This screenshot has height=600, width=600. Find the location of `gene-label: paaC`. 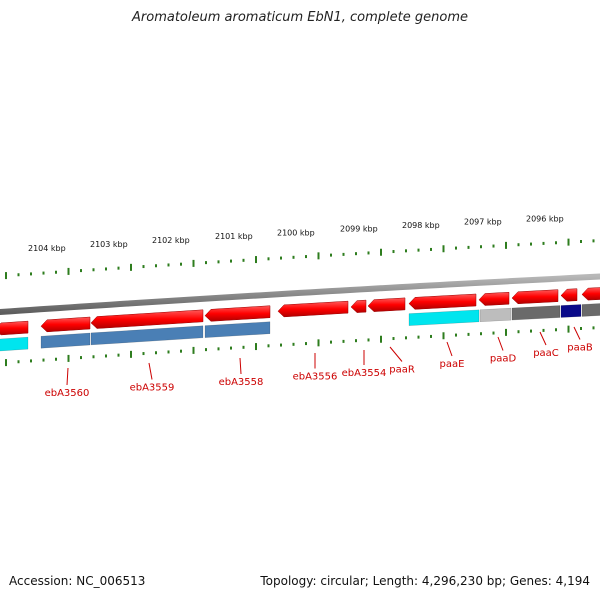

gene-label: paaC is located at coordinates (546, 353).